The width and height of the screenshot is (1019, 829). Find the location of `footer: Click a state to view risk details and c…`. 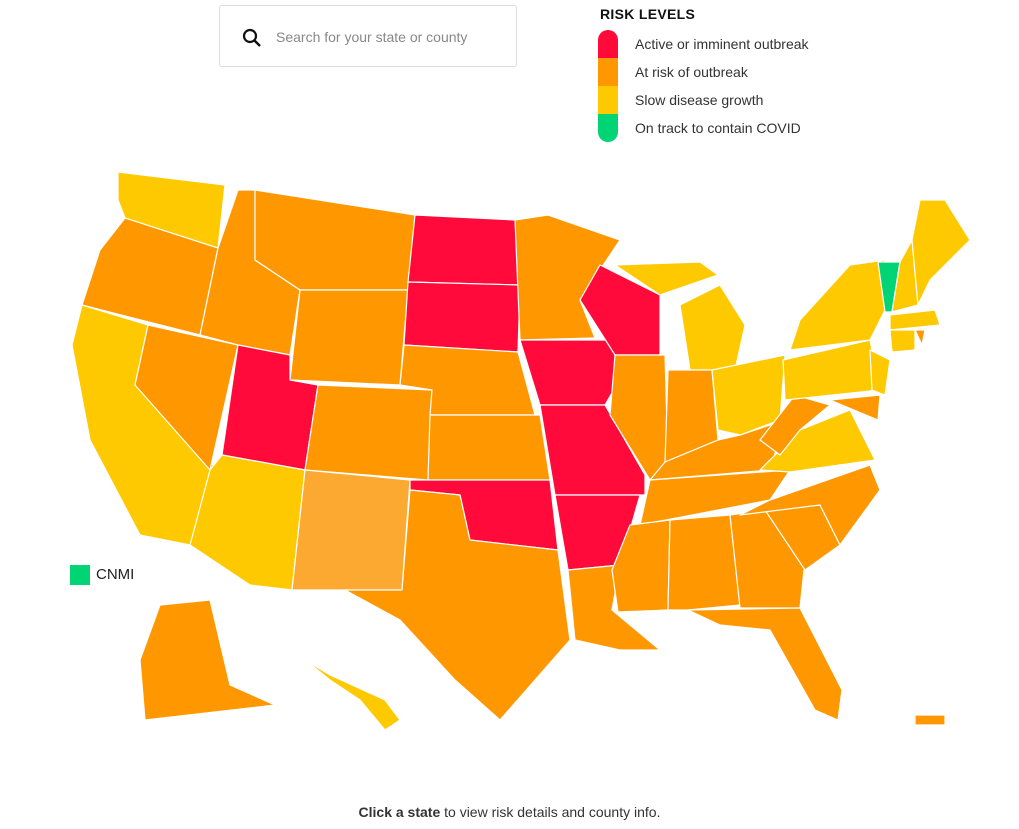

footer: Click a state to view risk details and c… is located at coordinates (509, 812).